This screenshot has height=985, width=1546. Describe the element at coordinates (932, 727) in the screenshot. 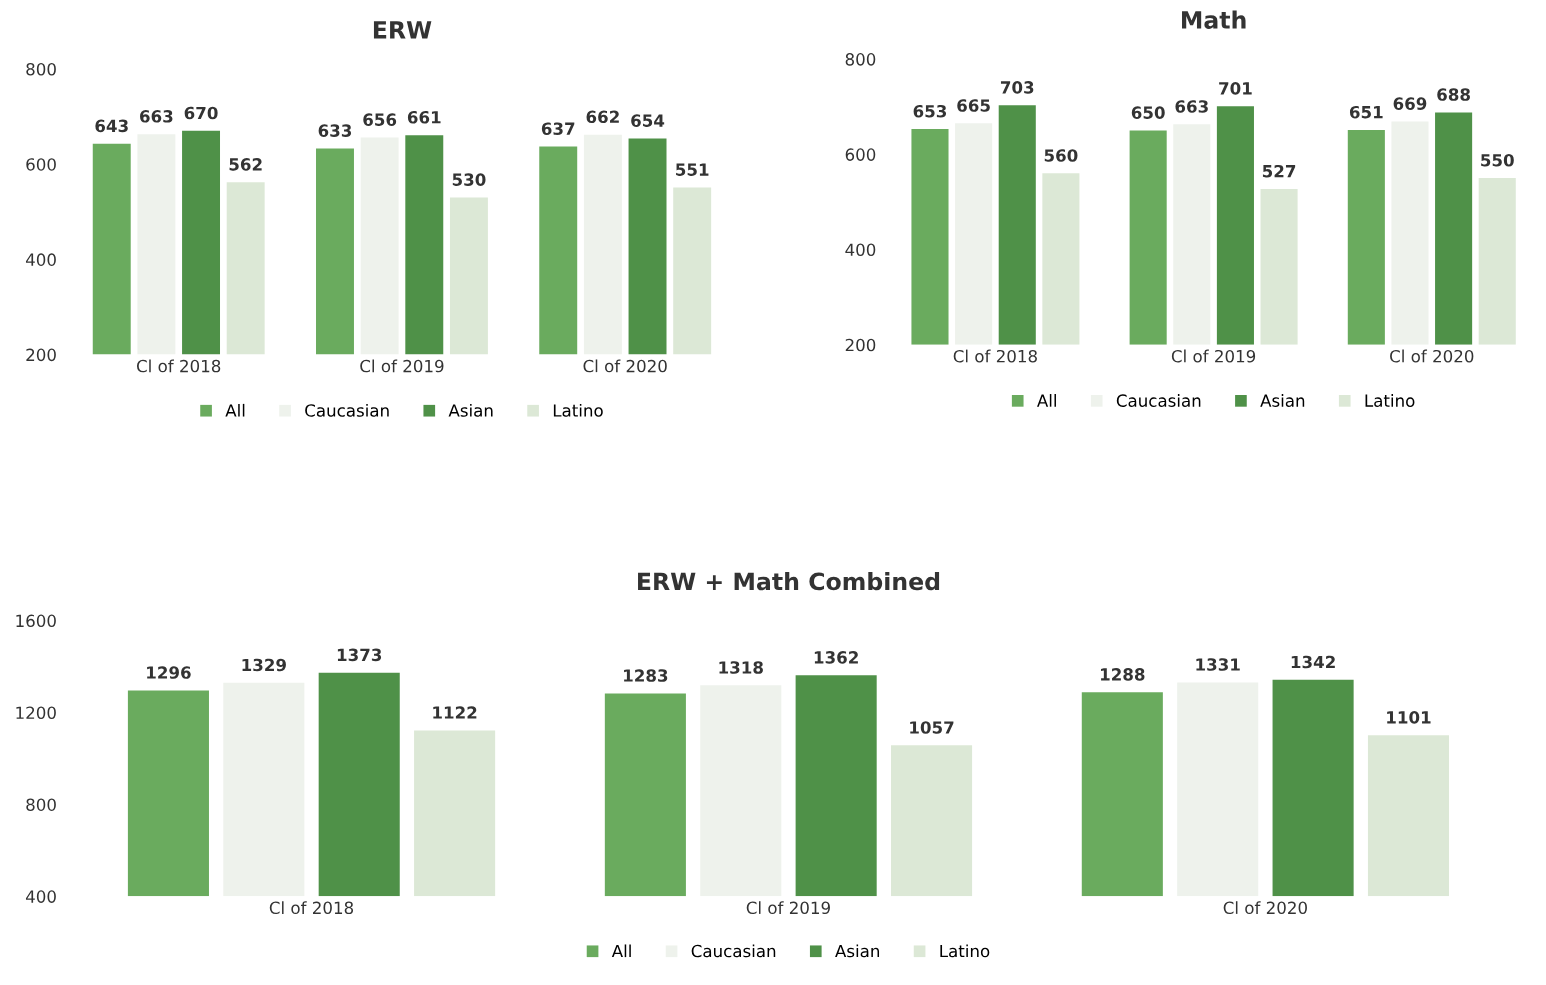

I see `data-label: 1057` at that location.